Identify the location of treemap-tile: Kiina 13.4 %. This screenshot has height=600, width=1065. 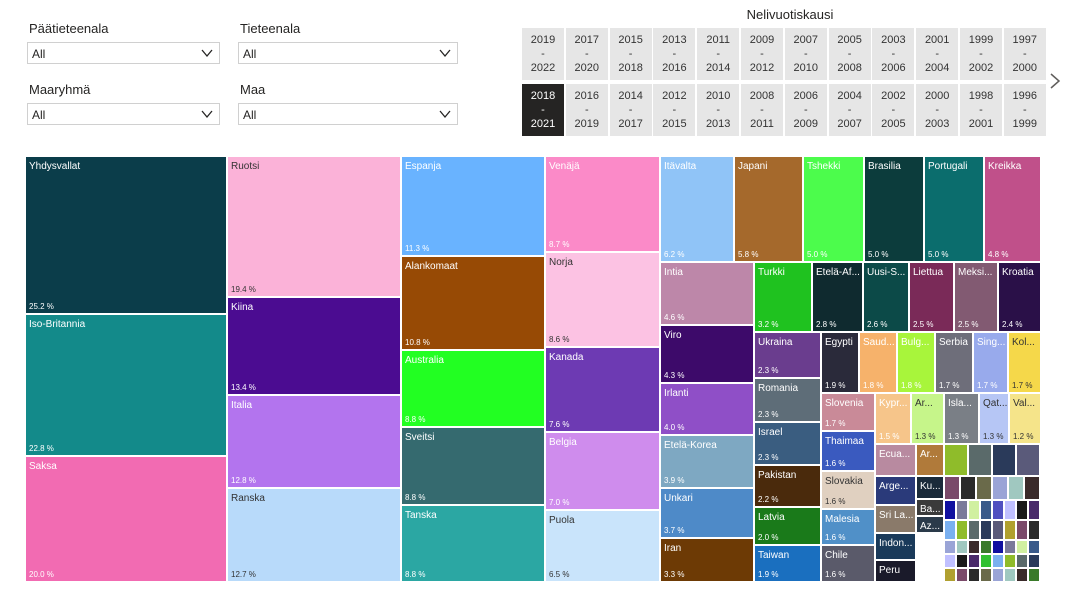
(314, 346).